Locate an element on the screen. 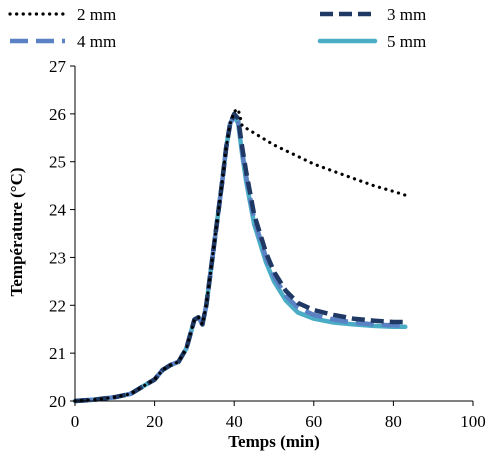 Image resolution: width=499 pixels, height=457 pixels. x-tick-label: 60 is located at coordinates (313, 421).